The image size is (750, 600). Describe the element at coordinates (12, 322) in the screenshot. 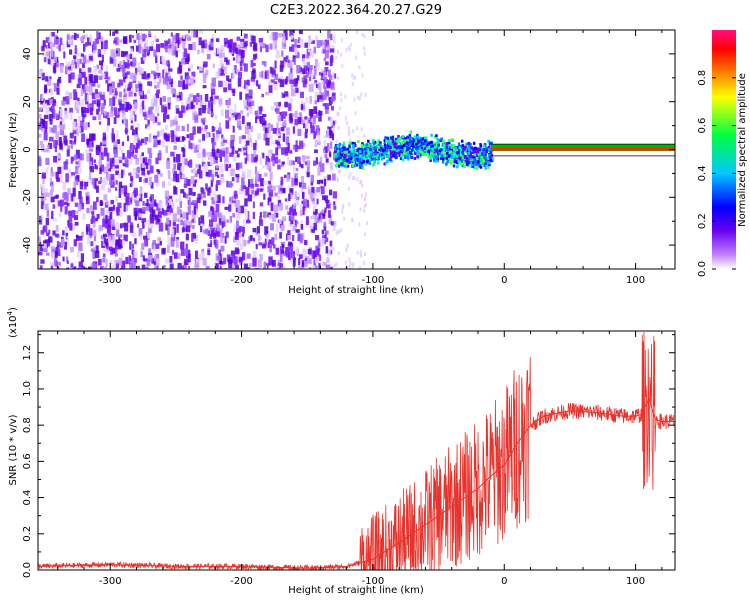

I see `snr-y-multiplier: (x104)` at that location.